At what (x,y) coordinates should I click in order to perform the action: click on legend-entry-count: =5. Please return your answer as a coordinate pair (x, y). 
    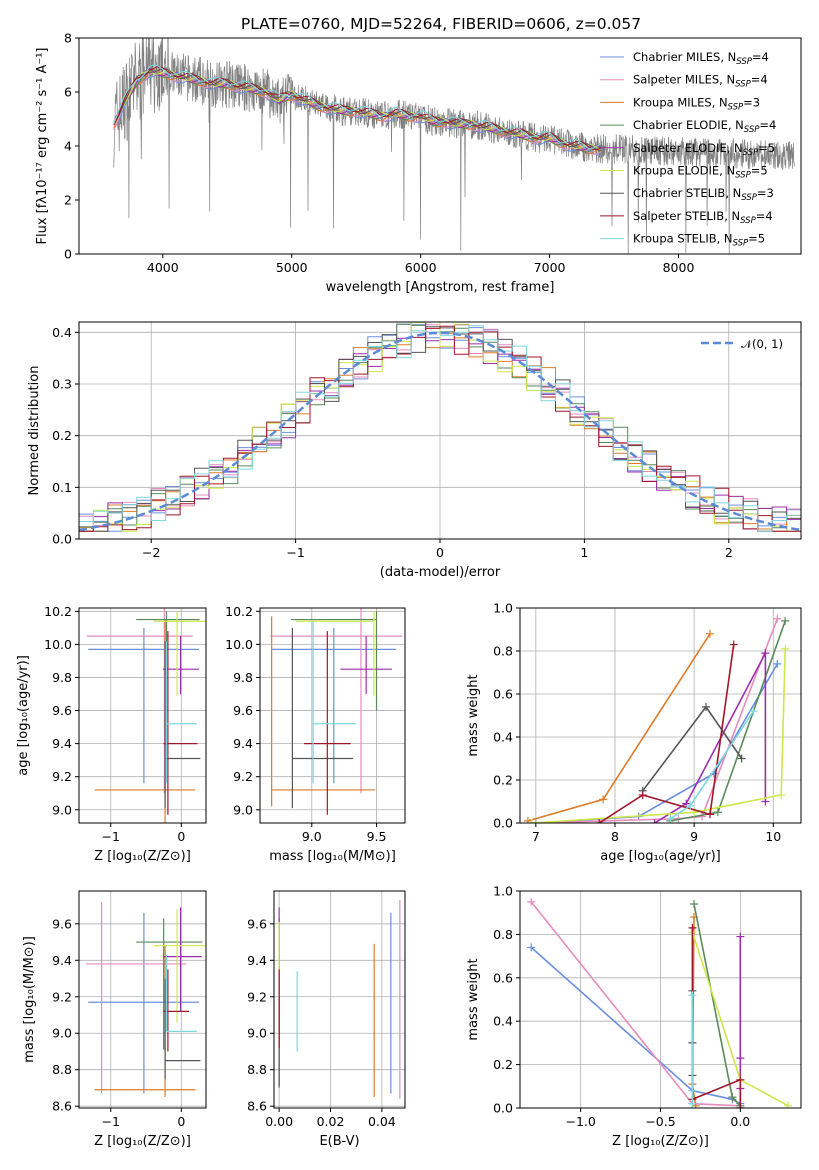
    Looking at the image, I should click on (766, 148).